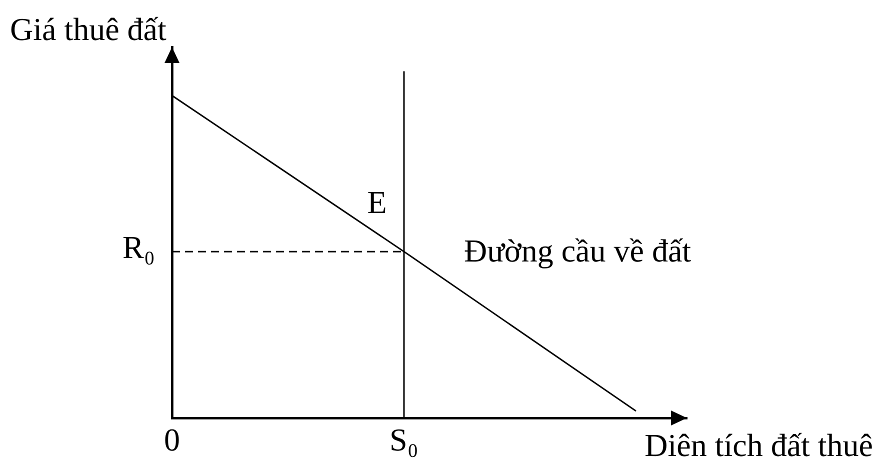 Image resolution: width=875 pixels, height=462 pixels. Describe the element at coordinates (578, 250) in the screenshot. I see `series-label: Đường cầu về đất` at that location.